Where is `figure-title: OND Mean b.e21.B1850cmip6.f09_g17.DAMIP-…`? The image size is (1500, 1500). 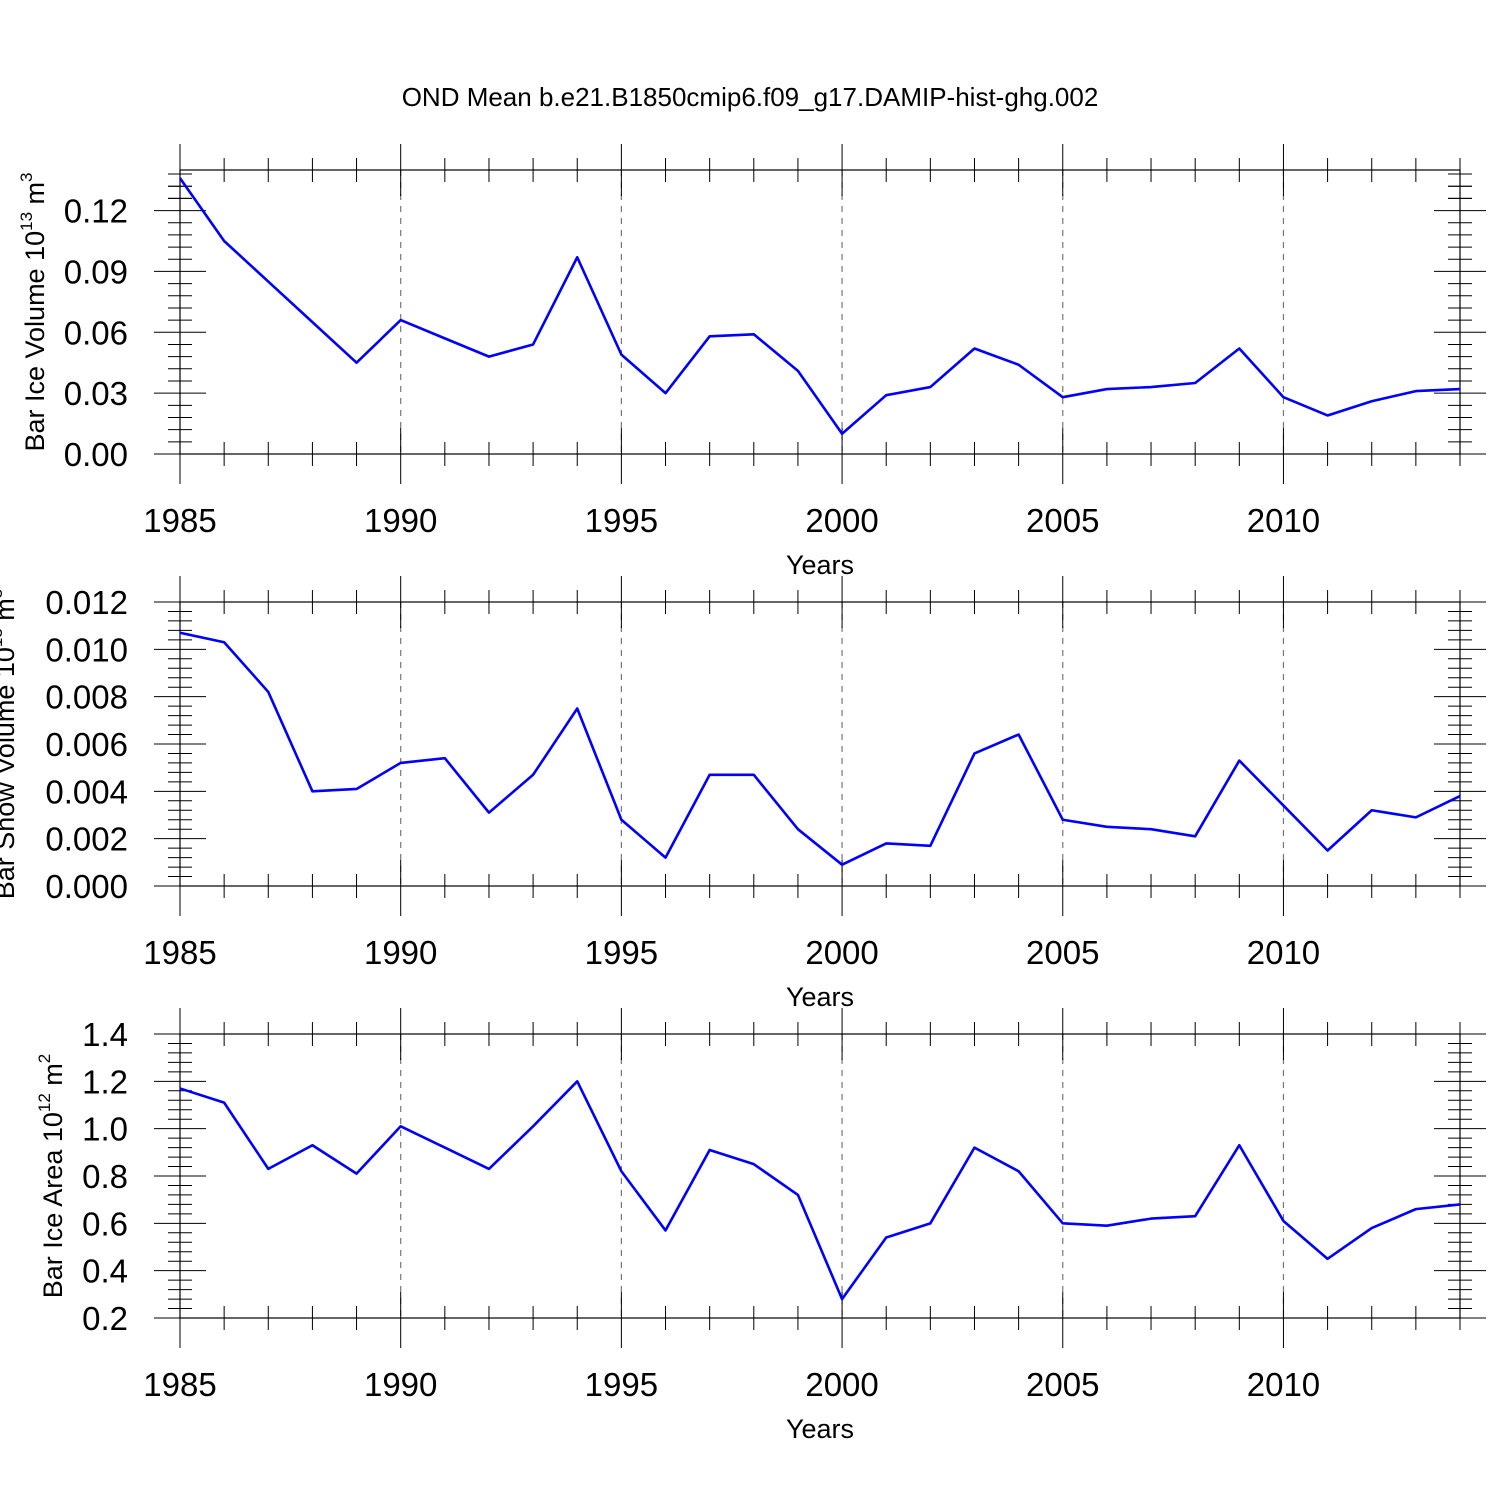
figure-title: OND Mean b.e21.B1850cmip6.f09_g17.DAMIP-… is located at coordinates (750, 97).